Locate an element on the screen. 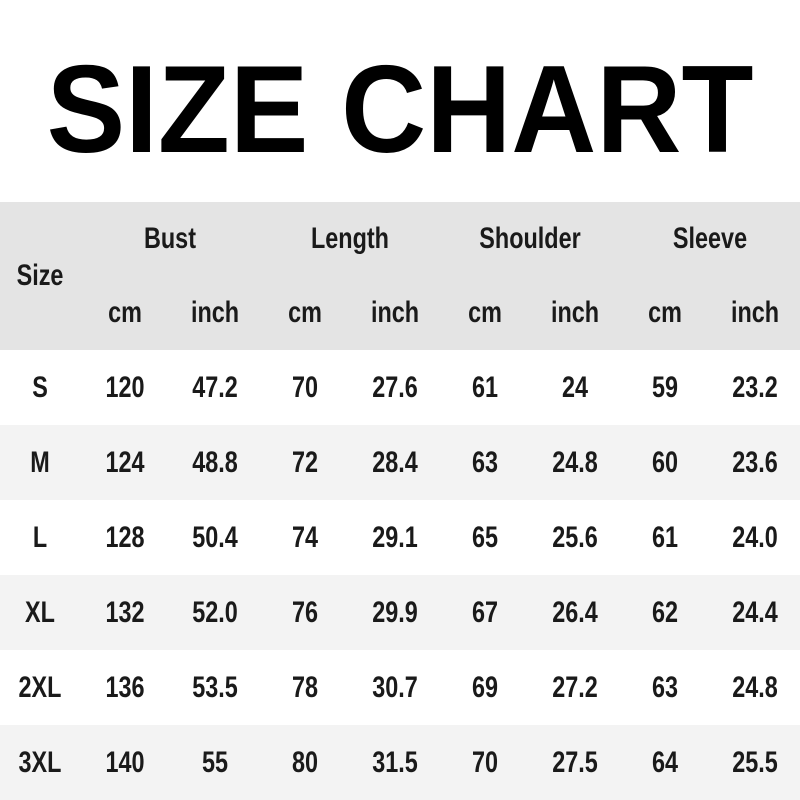 Image resolution: width=800 pixels, height=800 pixels. table-cell: 64 is located at coordinates (665, 762).